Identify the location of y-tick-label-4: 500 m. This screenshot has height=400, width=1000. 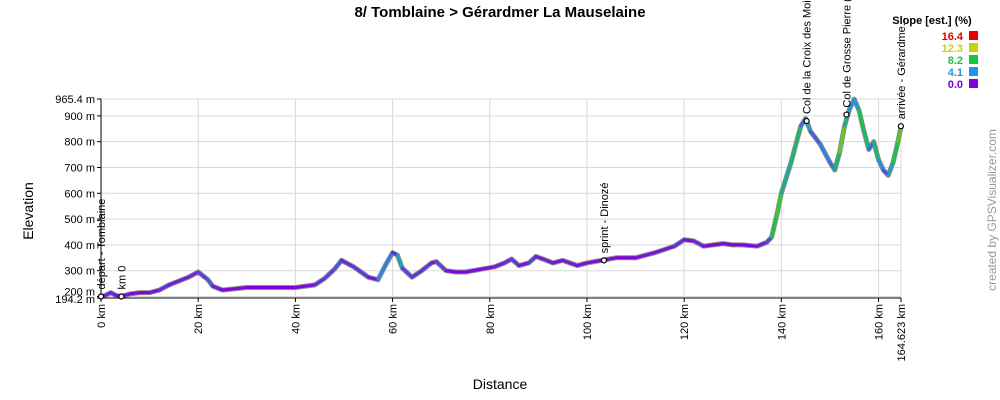
(79, 220).